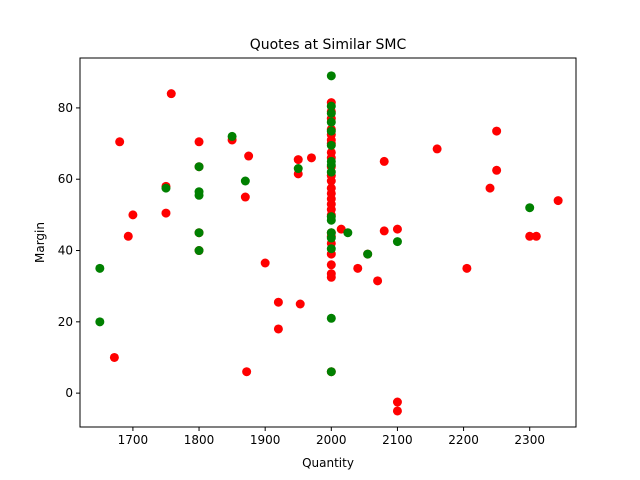 Image resolution: width=640 pixels, height=480 pixels. I want to click on x-tick-label: 2000, so click(331, 440).